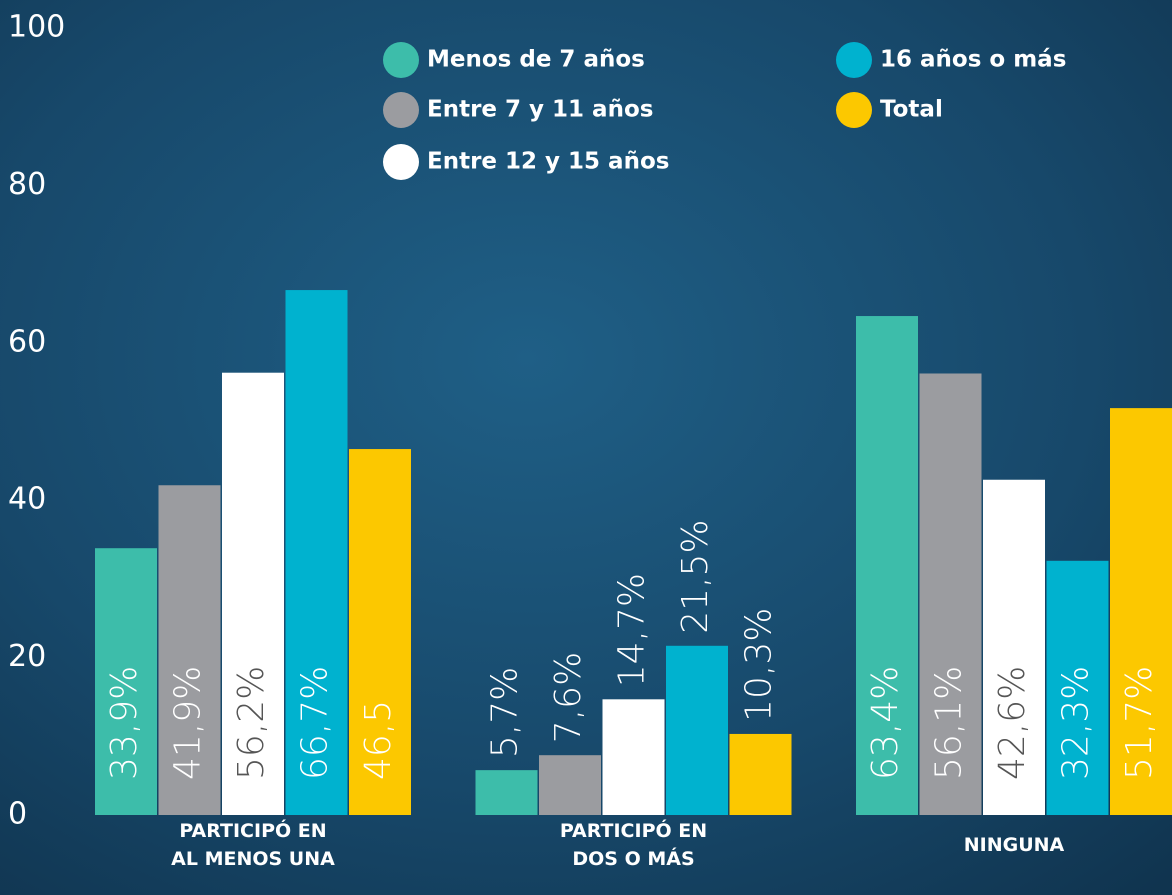 Image resolution: width=1172 pixels, height=895 pixels. Describe the element at coordinates (27, 341) in the screenshot. I see `y-tick-label: 60` at that location.